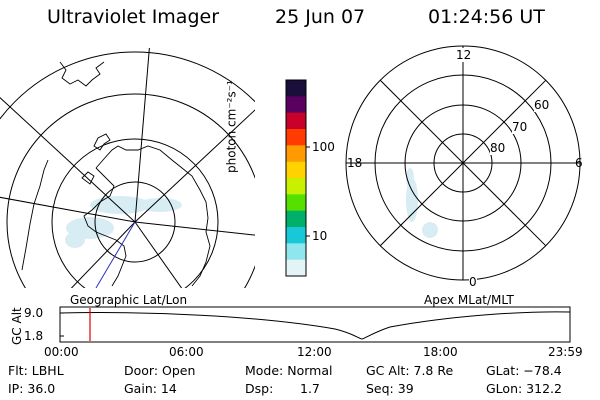 This screenshot has width=600, height=400. What do you see at coordinates (32, 388) in the screenshot?
I see `info-ip: IP: 36.0` at bounding box center [32, 388].